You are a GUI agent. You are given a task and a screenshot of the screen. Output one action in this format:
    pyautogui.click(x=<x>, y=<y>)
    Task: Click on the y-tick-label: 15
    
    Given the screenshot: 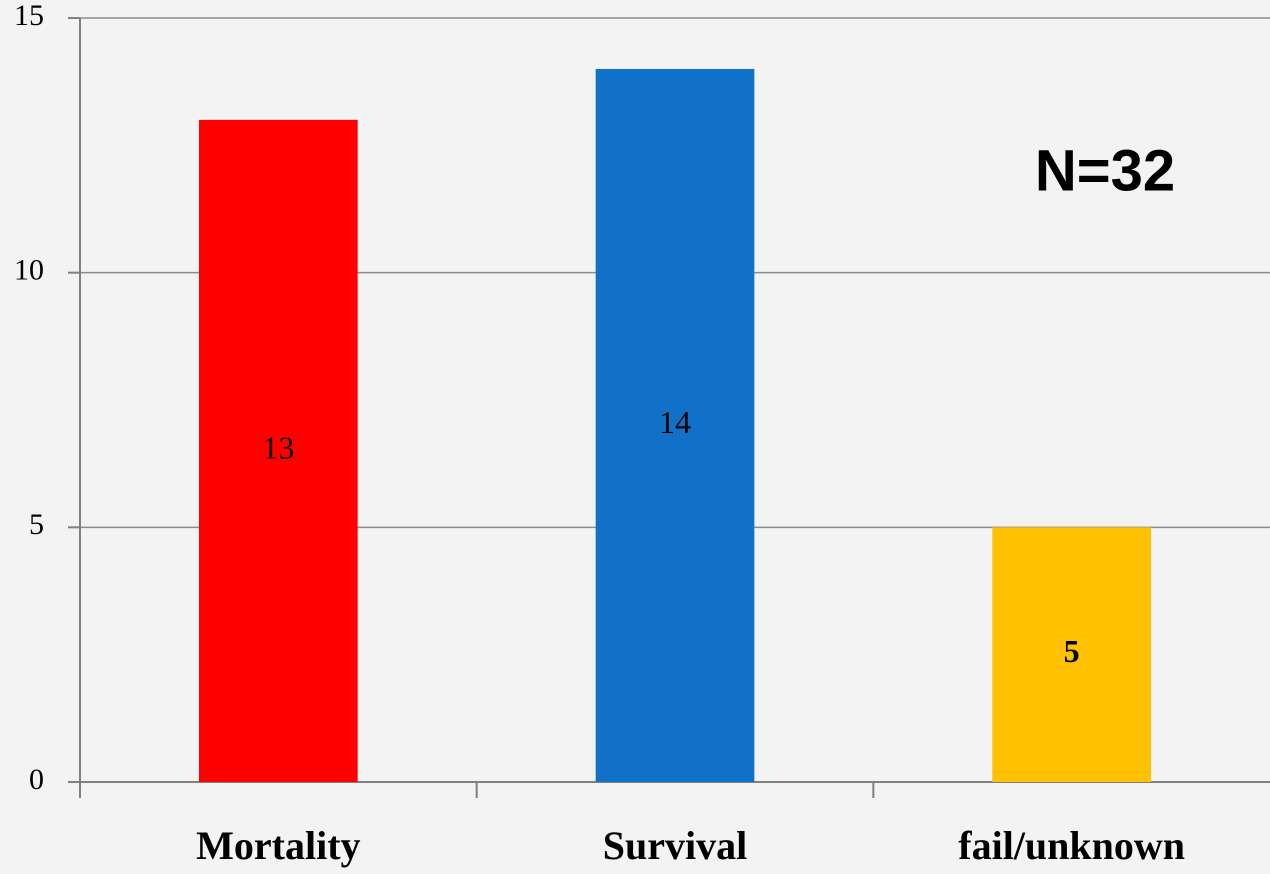 What is the action you would take?
    pyautogui.click(x=29, y=16)
    